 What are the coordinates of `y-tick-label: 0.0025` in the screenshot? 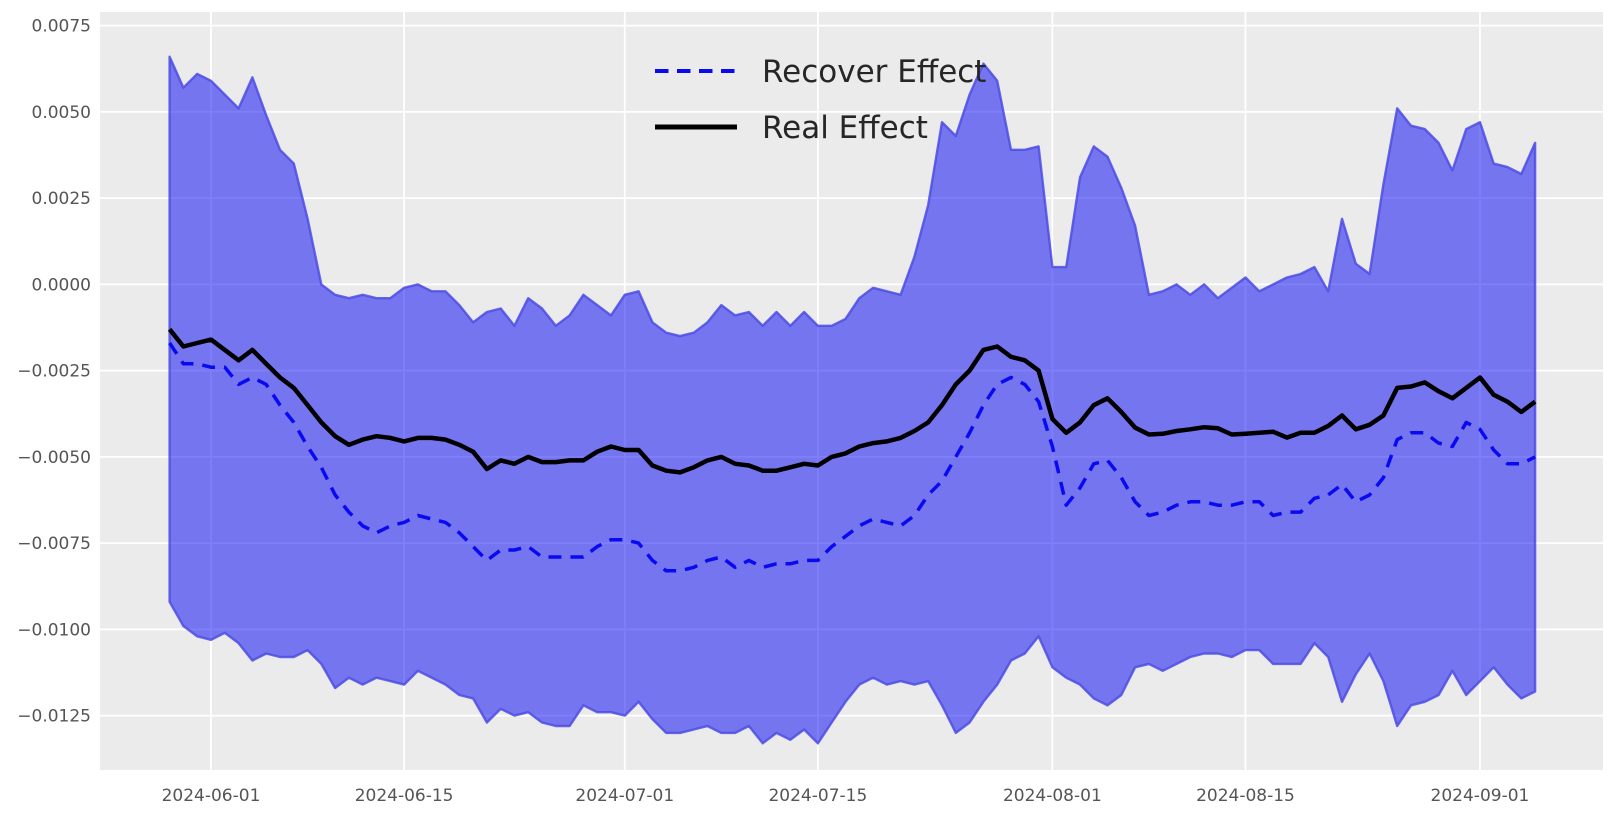 It's located at (61, 199).